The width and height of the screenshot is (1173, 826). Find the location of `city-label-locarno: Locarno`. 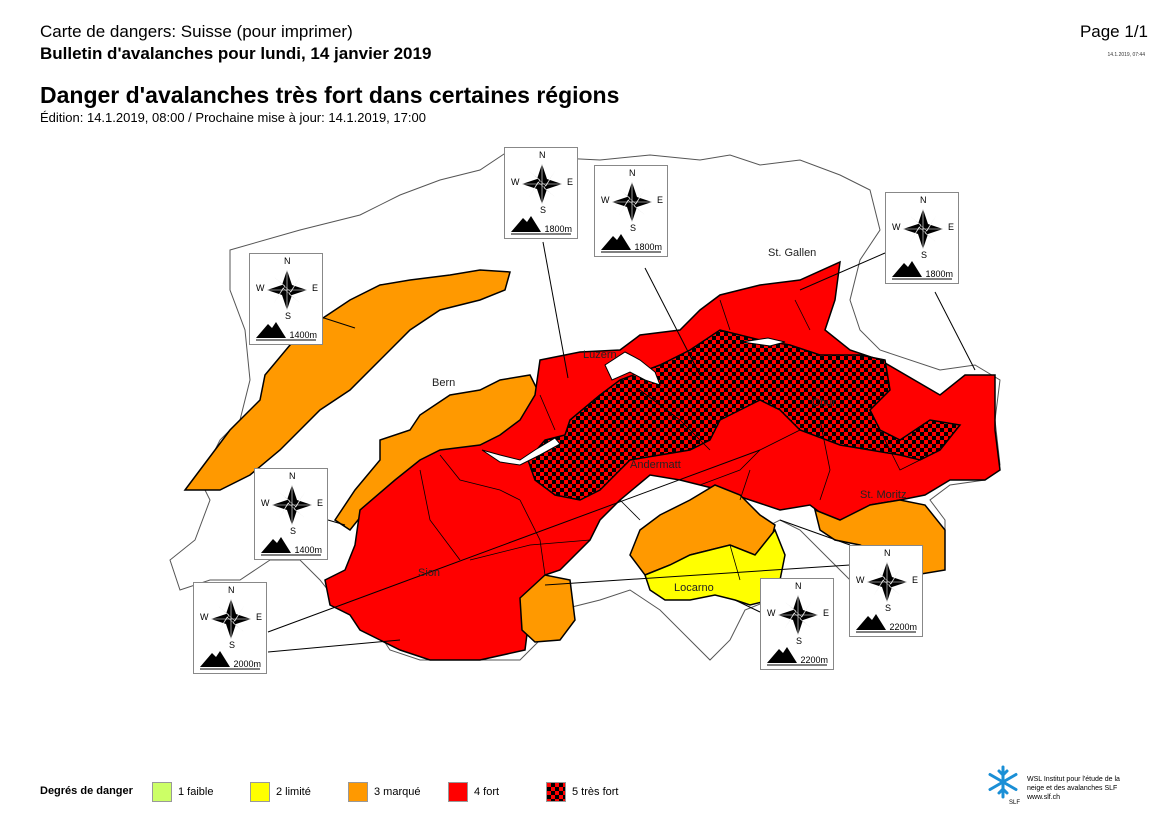

city-label-locarno: Locarno is located at coordinates (694, 588).